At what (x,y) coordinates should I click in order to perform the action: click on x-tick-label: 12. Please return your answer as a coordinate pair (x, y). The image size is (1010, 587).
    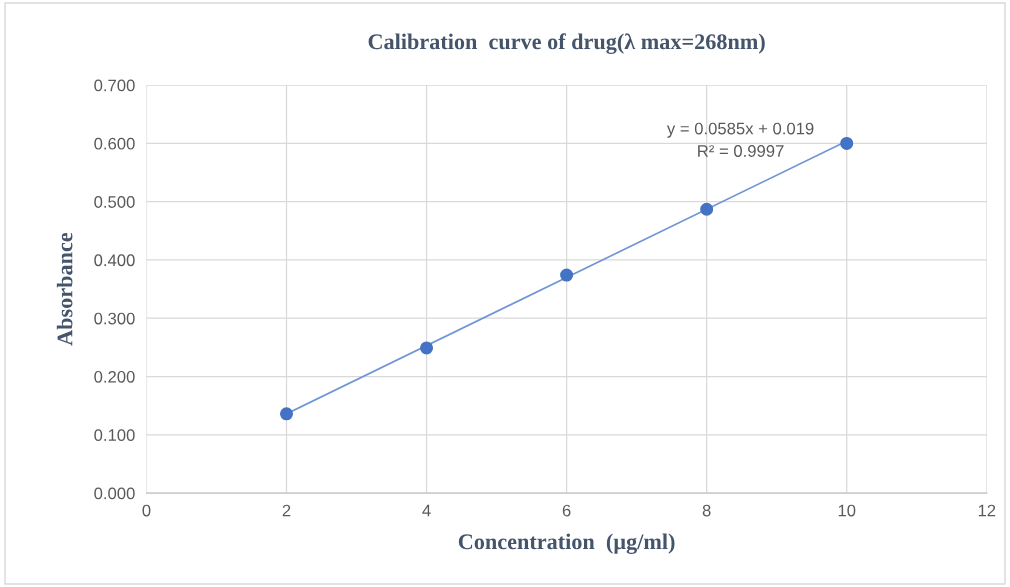
    Looking at the image, I should click on (987, 510).